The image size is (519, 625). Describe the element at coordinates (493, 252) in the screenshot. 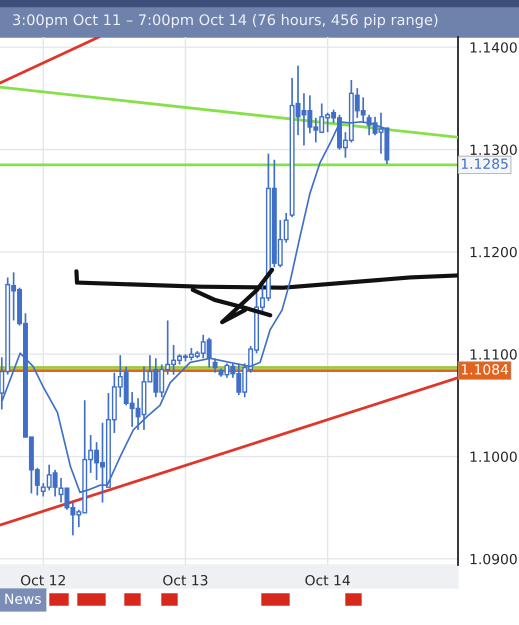

I see `y-tick-label: 1.1200` at that location.